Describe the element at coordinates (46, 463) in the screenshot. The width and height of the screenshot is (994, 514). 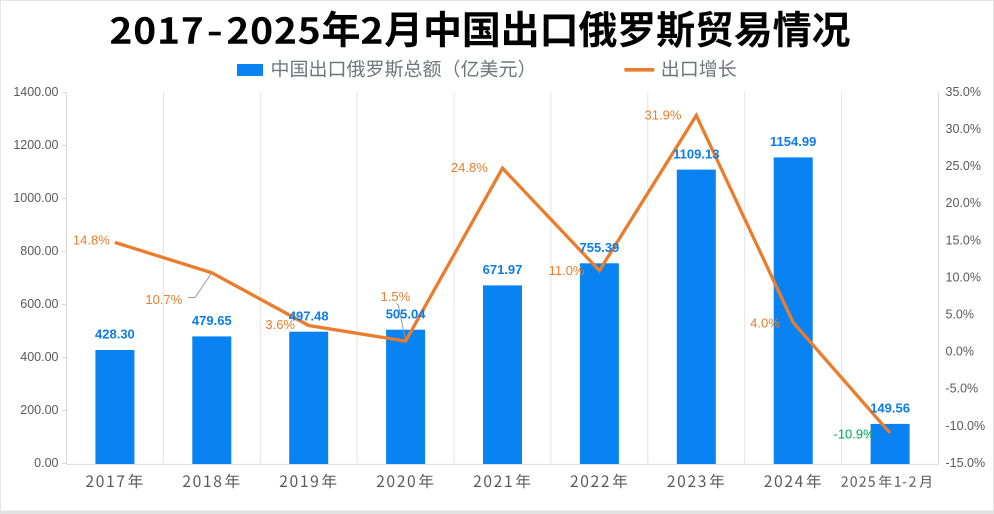
I see `svg-text: 0.00` at that location.